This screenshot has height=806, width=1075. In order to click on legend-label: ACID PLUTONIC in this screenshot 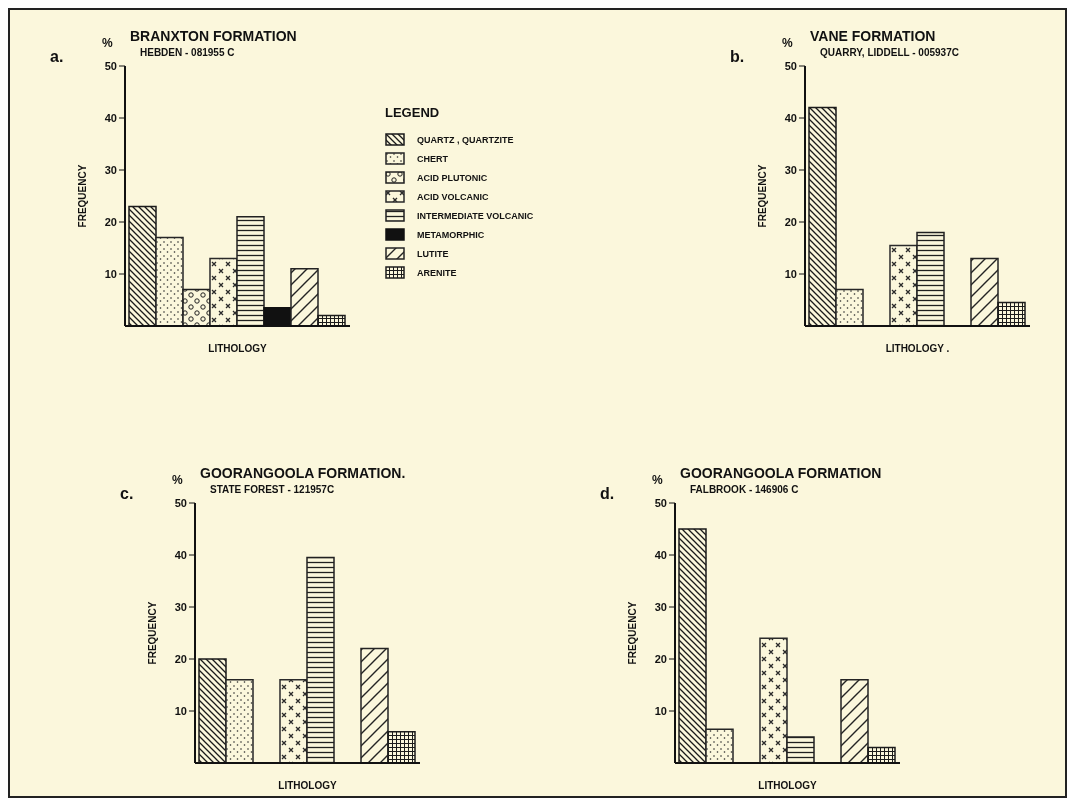, I will do `click(452, 177)`.